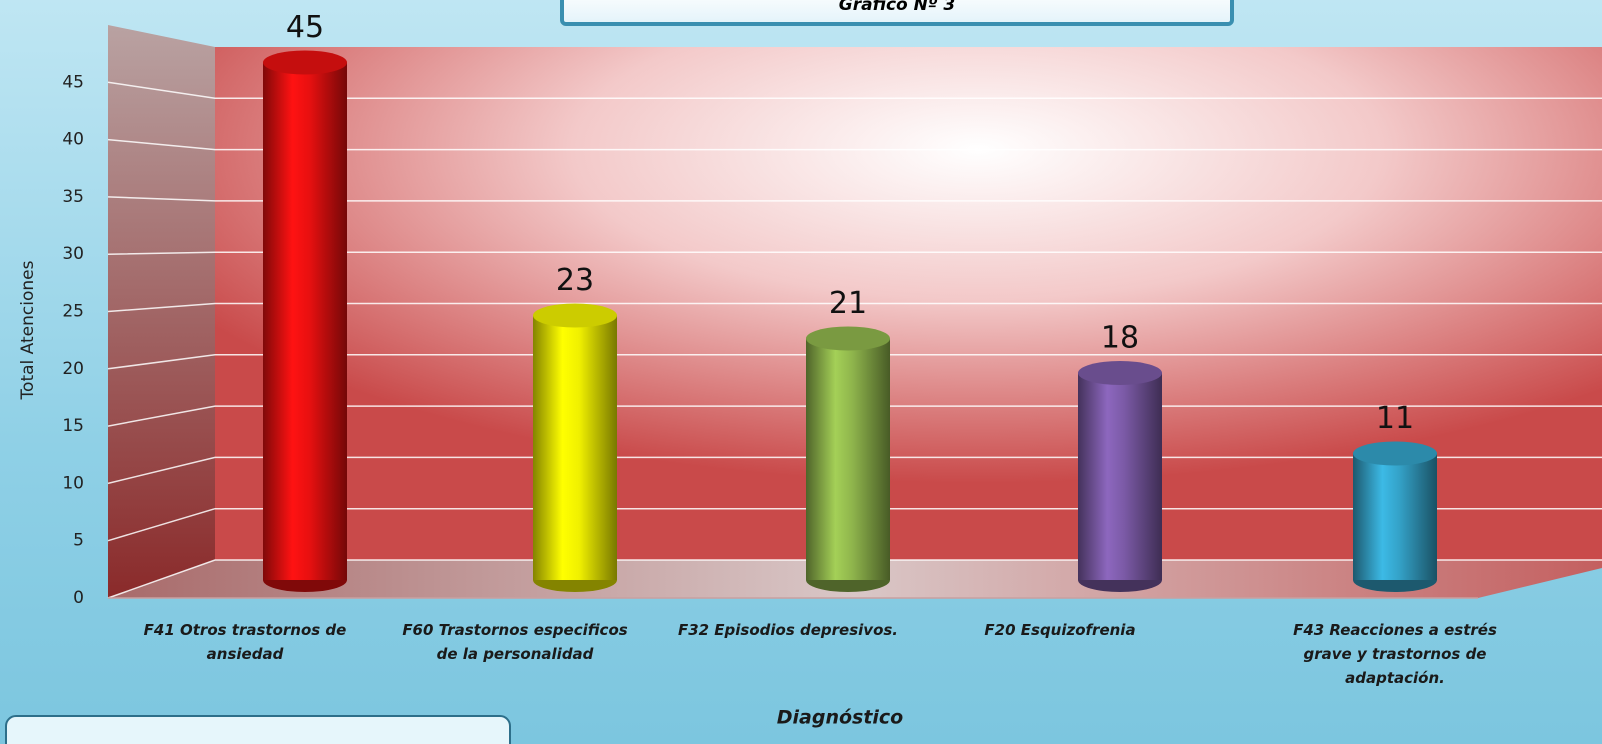  Describe the element at coordinates (788, 630) in the screenshot. I see `x-tick-label: F32 Episodios depresivos.` at that location.